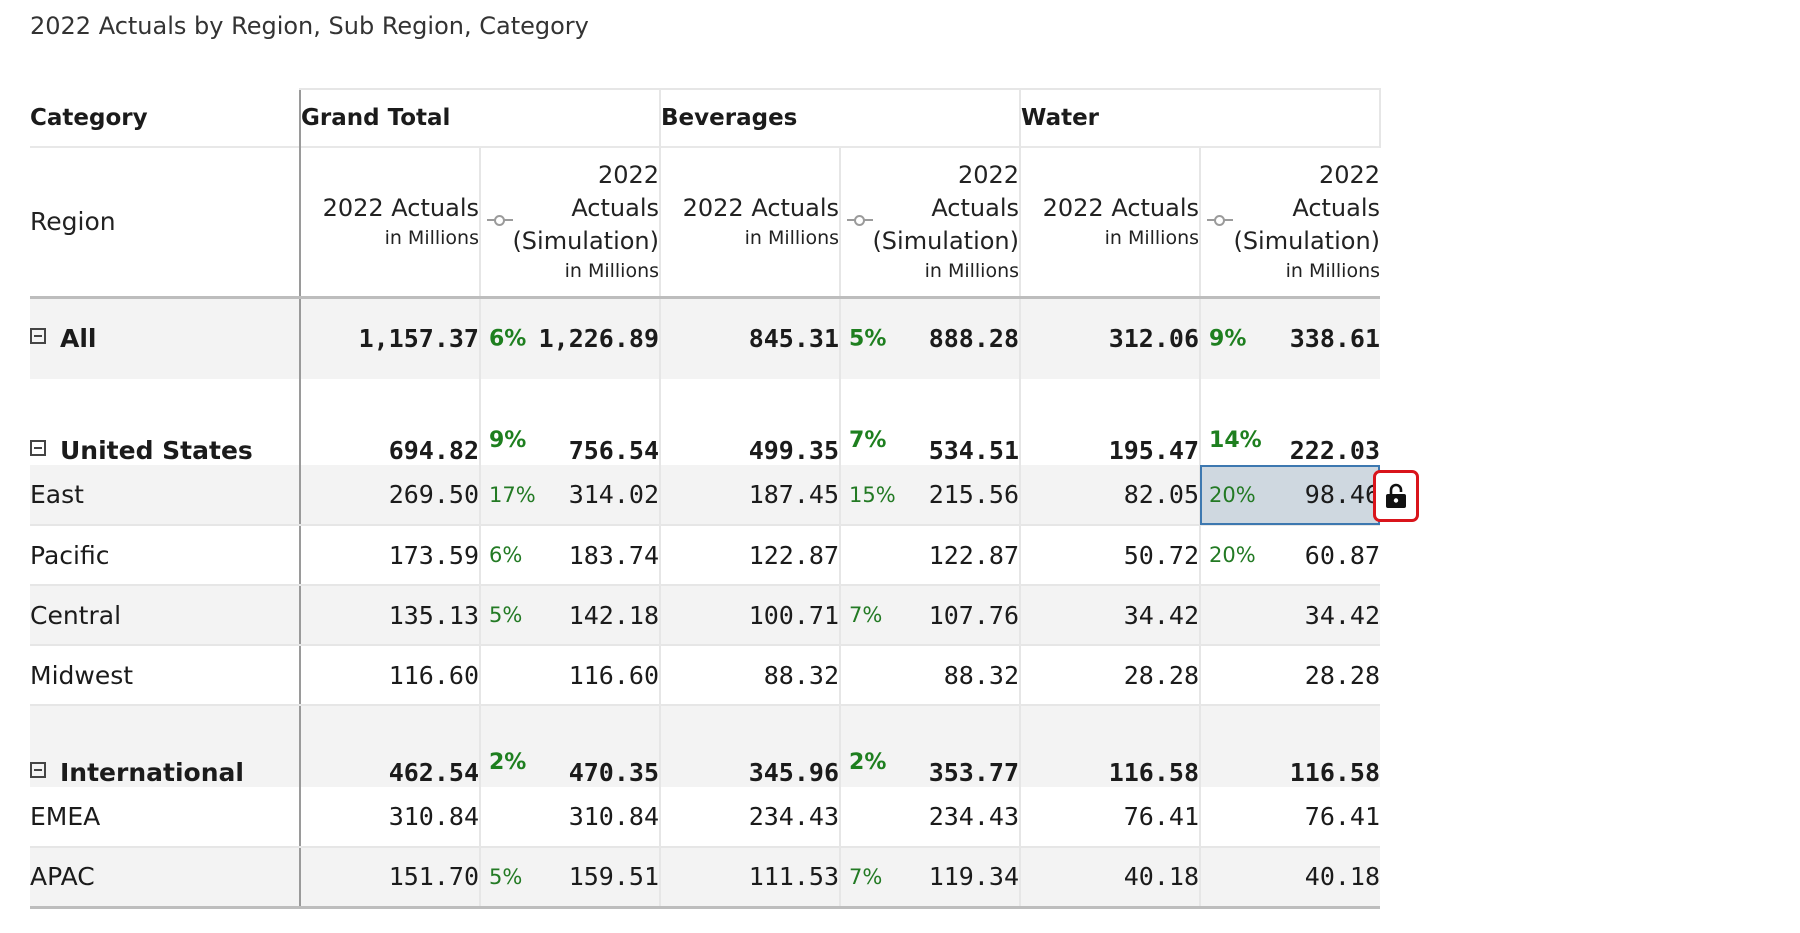 This screenshot has height=933, width=1800. I want to click on cell-actuals: 151.70, so click(389, 878).